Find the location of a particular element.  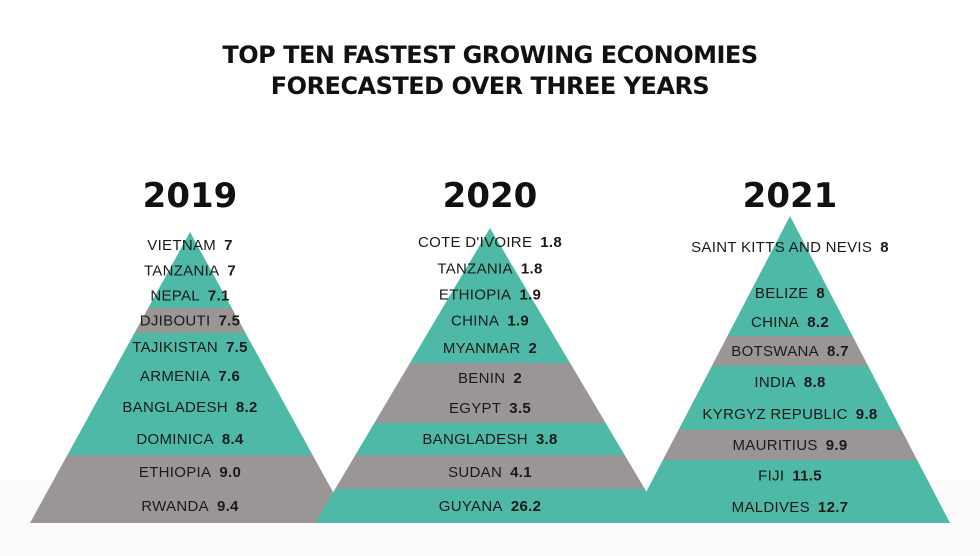

band-label: KYRGYZ REPUBLIC 9.8 is located at coordinates (789, 414).